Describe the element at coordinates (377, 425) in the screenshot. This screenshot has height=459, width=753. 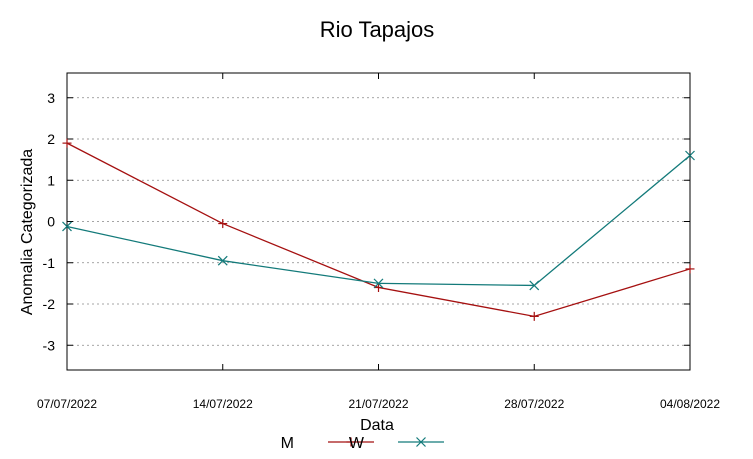
I see `x-axis-label: Data` at that location.